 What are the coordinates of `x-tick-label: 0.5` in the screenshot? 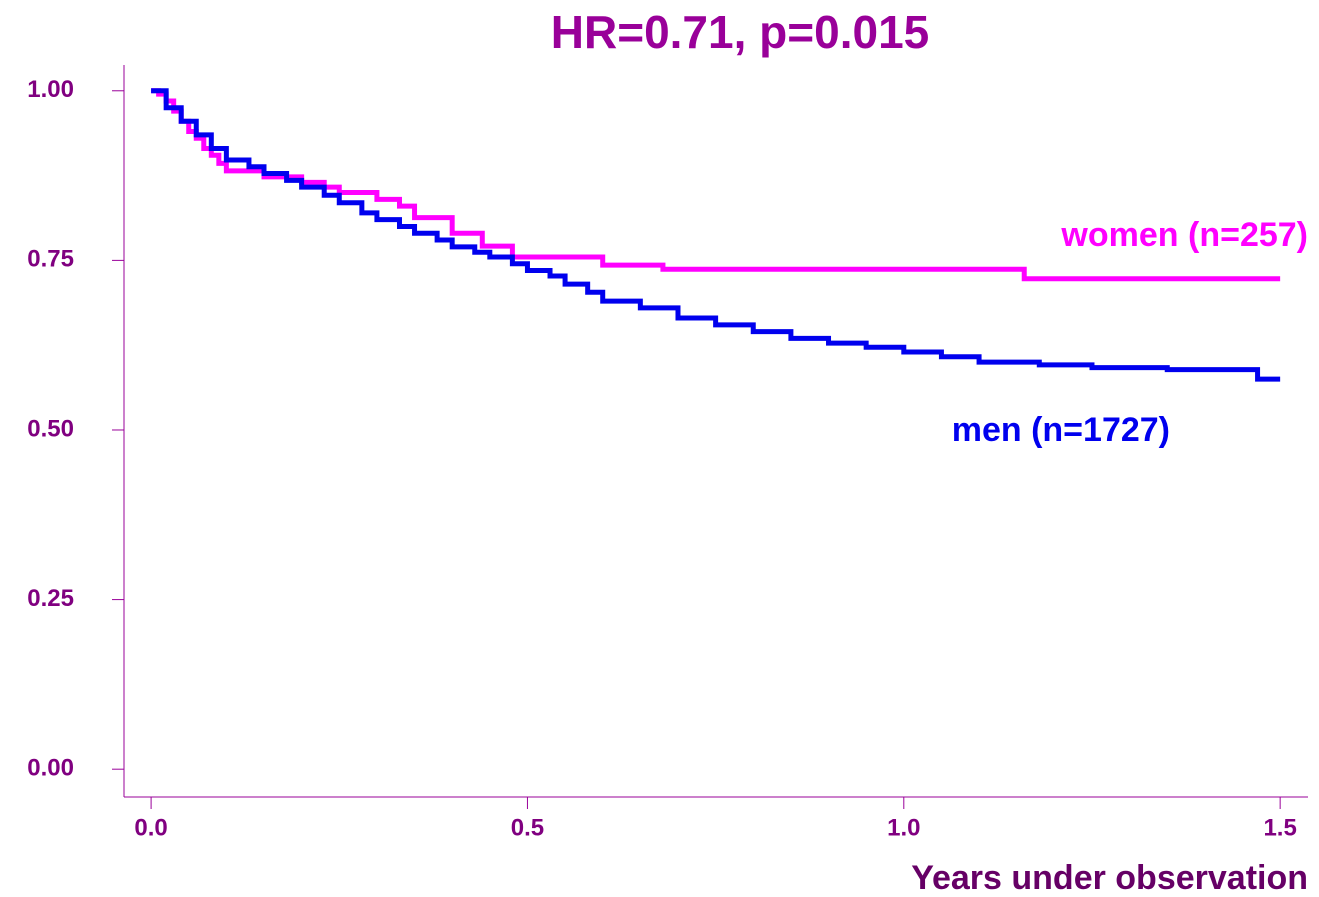 It's located at (527, 827).